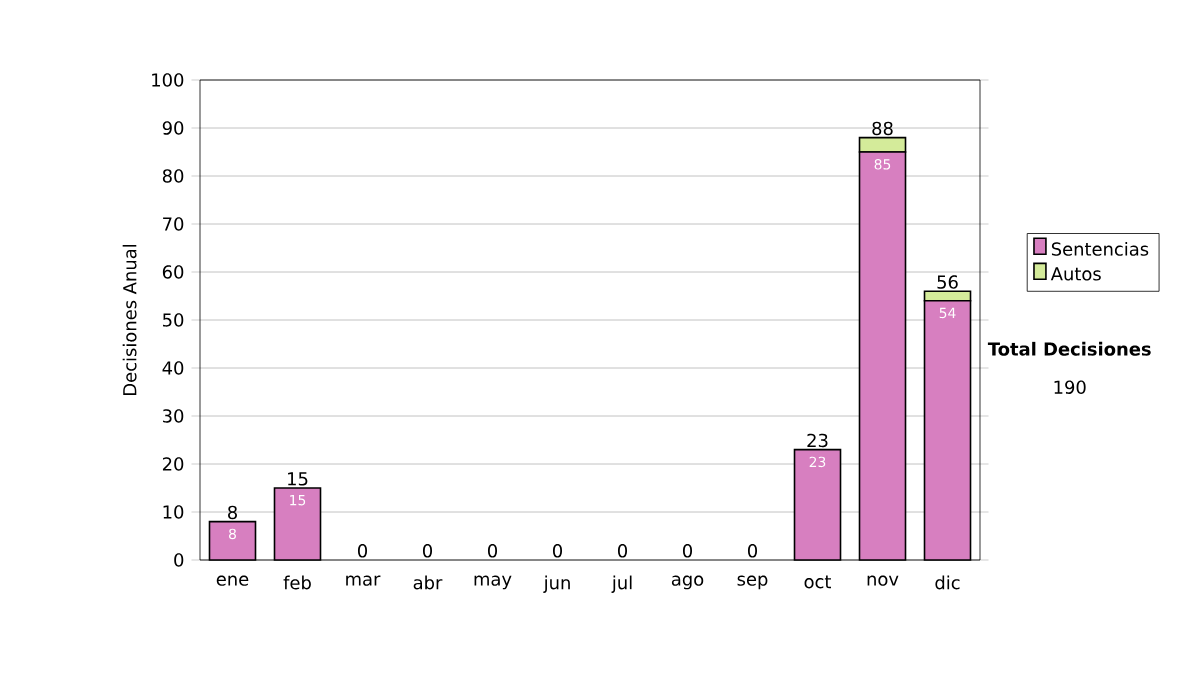  Describe the element at coordinates (179, 560) in the screenshot. I see `y-tick-label: 0` at that location.